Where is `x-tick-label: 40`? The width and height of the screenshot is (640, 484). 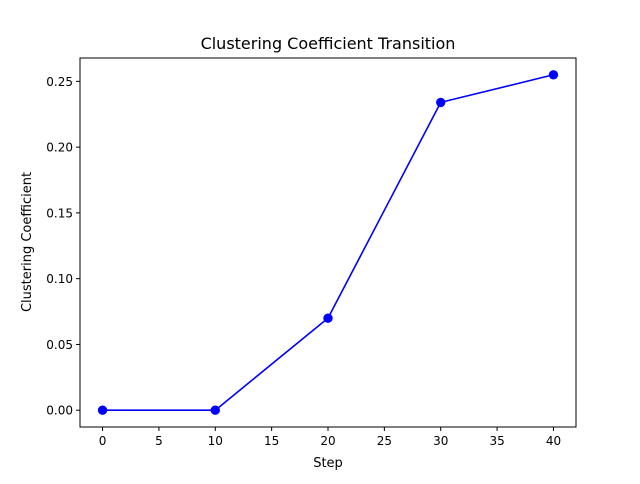
x-tick-label: 40 is located at coordinates (553, 441).